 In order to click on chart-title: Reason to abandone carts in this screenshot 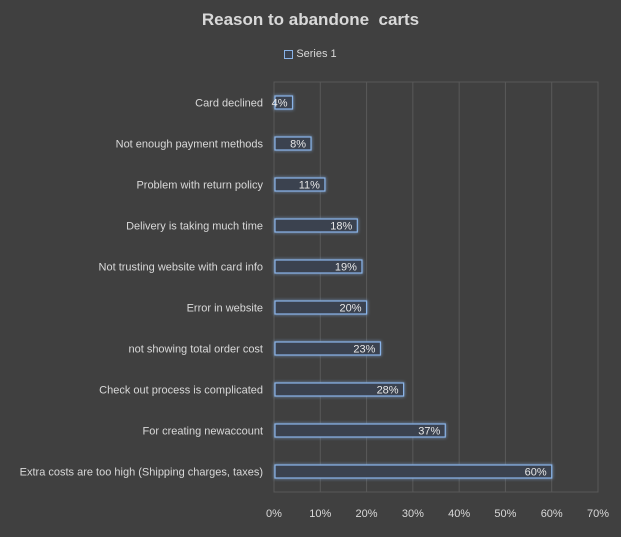, I will do `click(310, 19)`.